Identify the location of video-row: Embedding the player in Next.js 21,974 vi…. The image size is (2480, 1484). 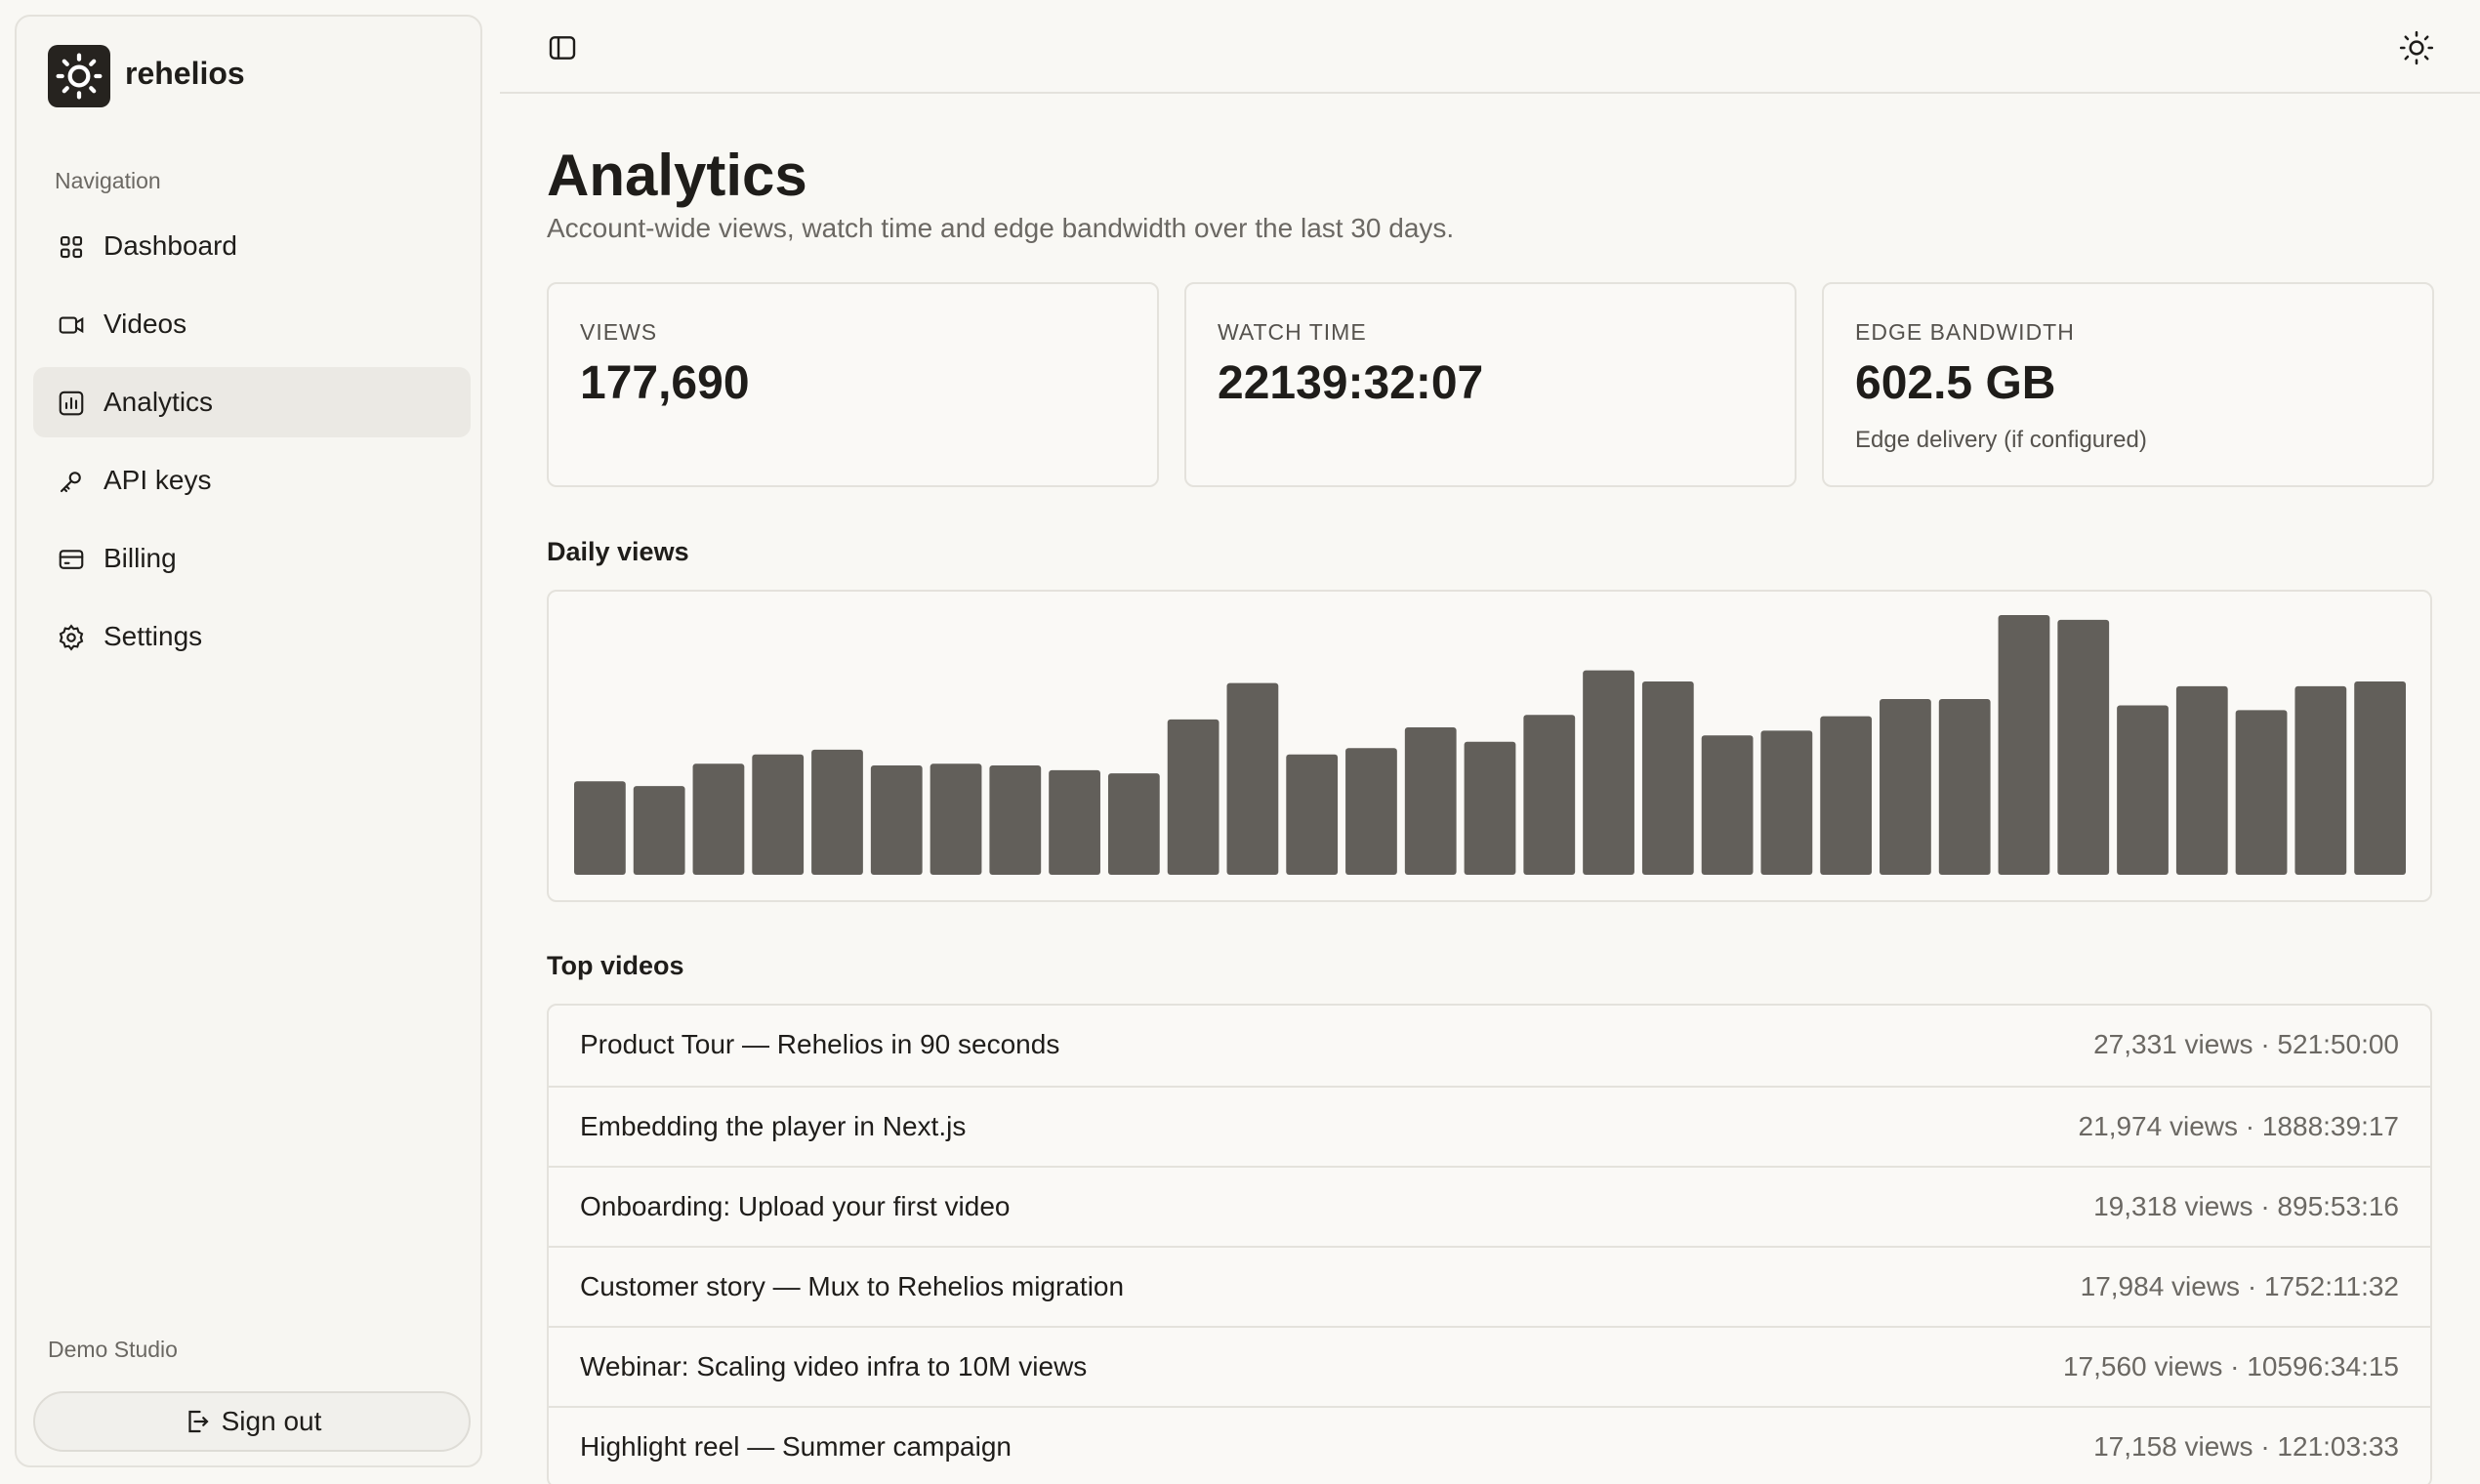
(1490, 1126).